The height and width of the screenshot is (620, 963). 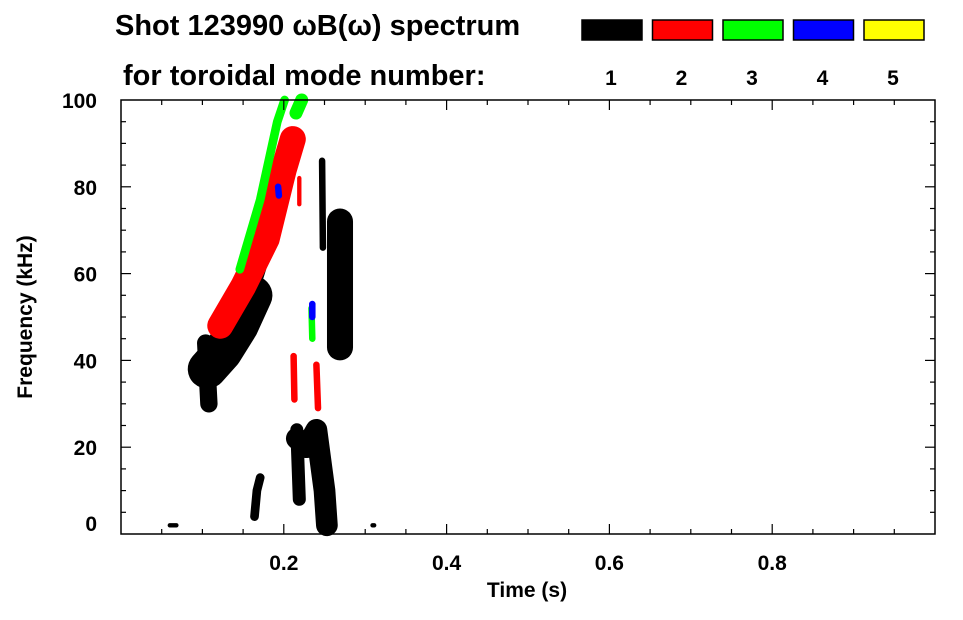 What do you see at coordinates (823, 78) in the screenshot?
I see `legend-label-mode-4: 4` at bounding box center [823, 78].